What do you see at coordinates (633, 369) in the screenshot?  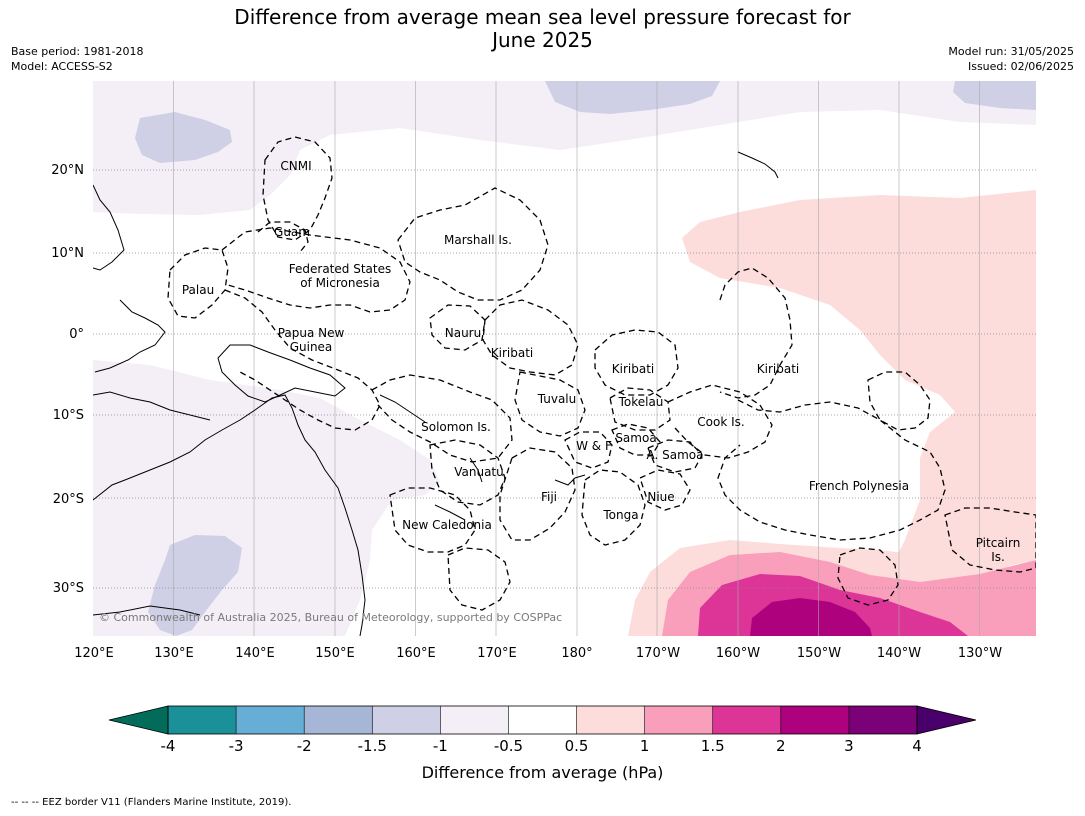 I see `label-kiribati-central: Kiribati` at bounding box center [633, 369].